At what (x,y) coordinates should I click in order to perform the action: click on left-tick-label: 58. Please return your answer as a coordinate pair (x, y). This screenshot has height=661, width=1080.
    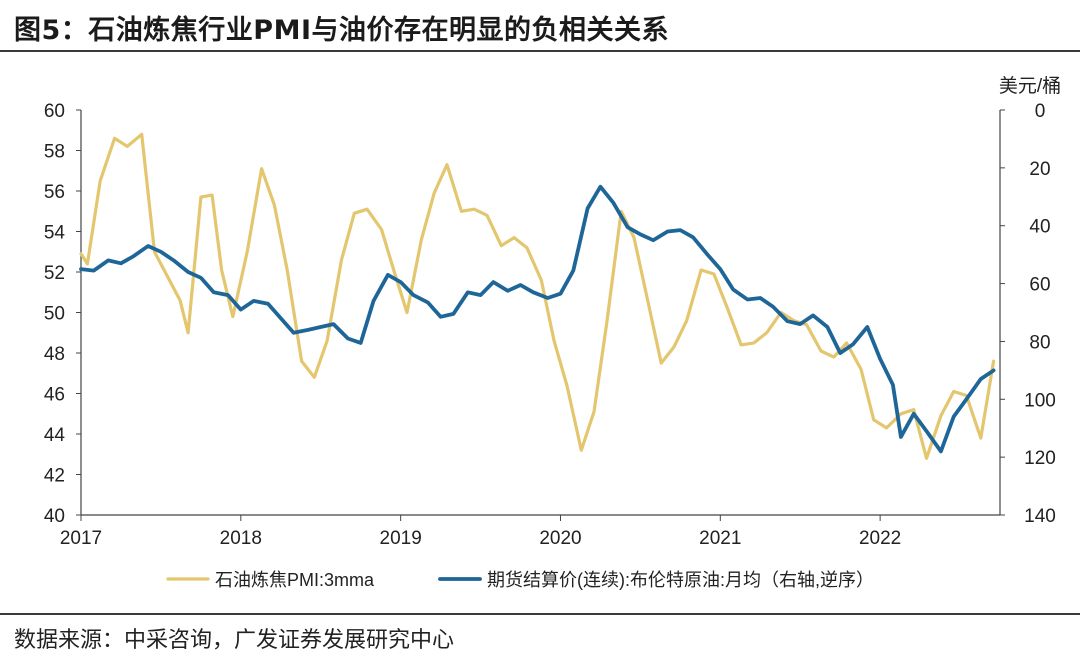
    Looking at the image, I should click on (54, 152).